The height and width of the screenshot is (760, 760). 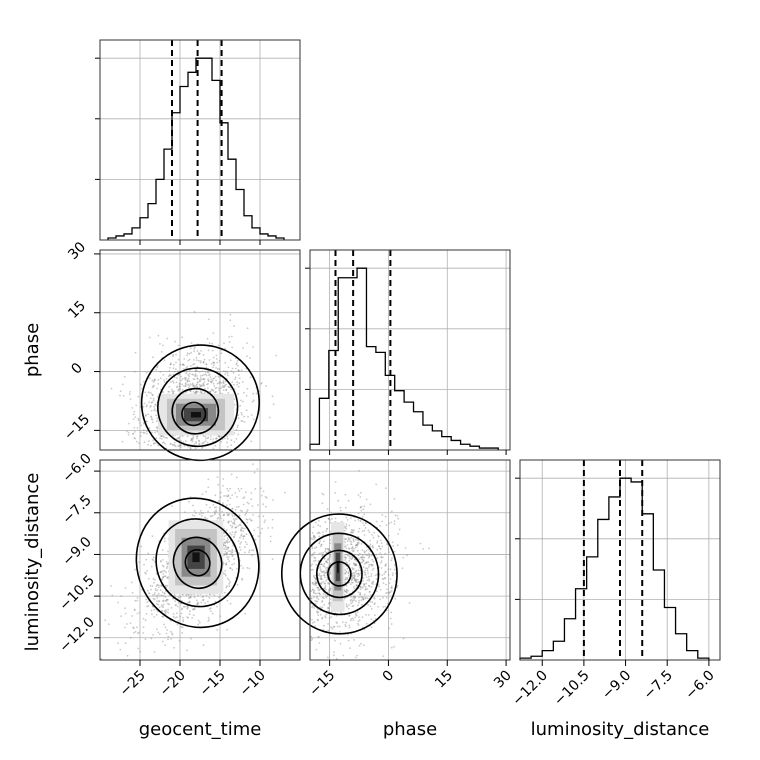 I want to click on quantile-lines, so click(x=197, y=140).